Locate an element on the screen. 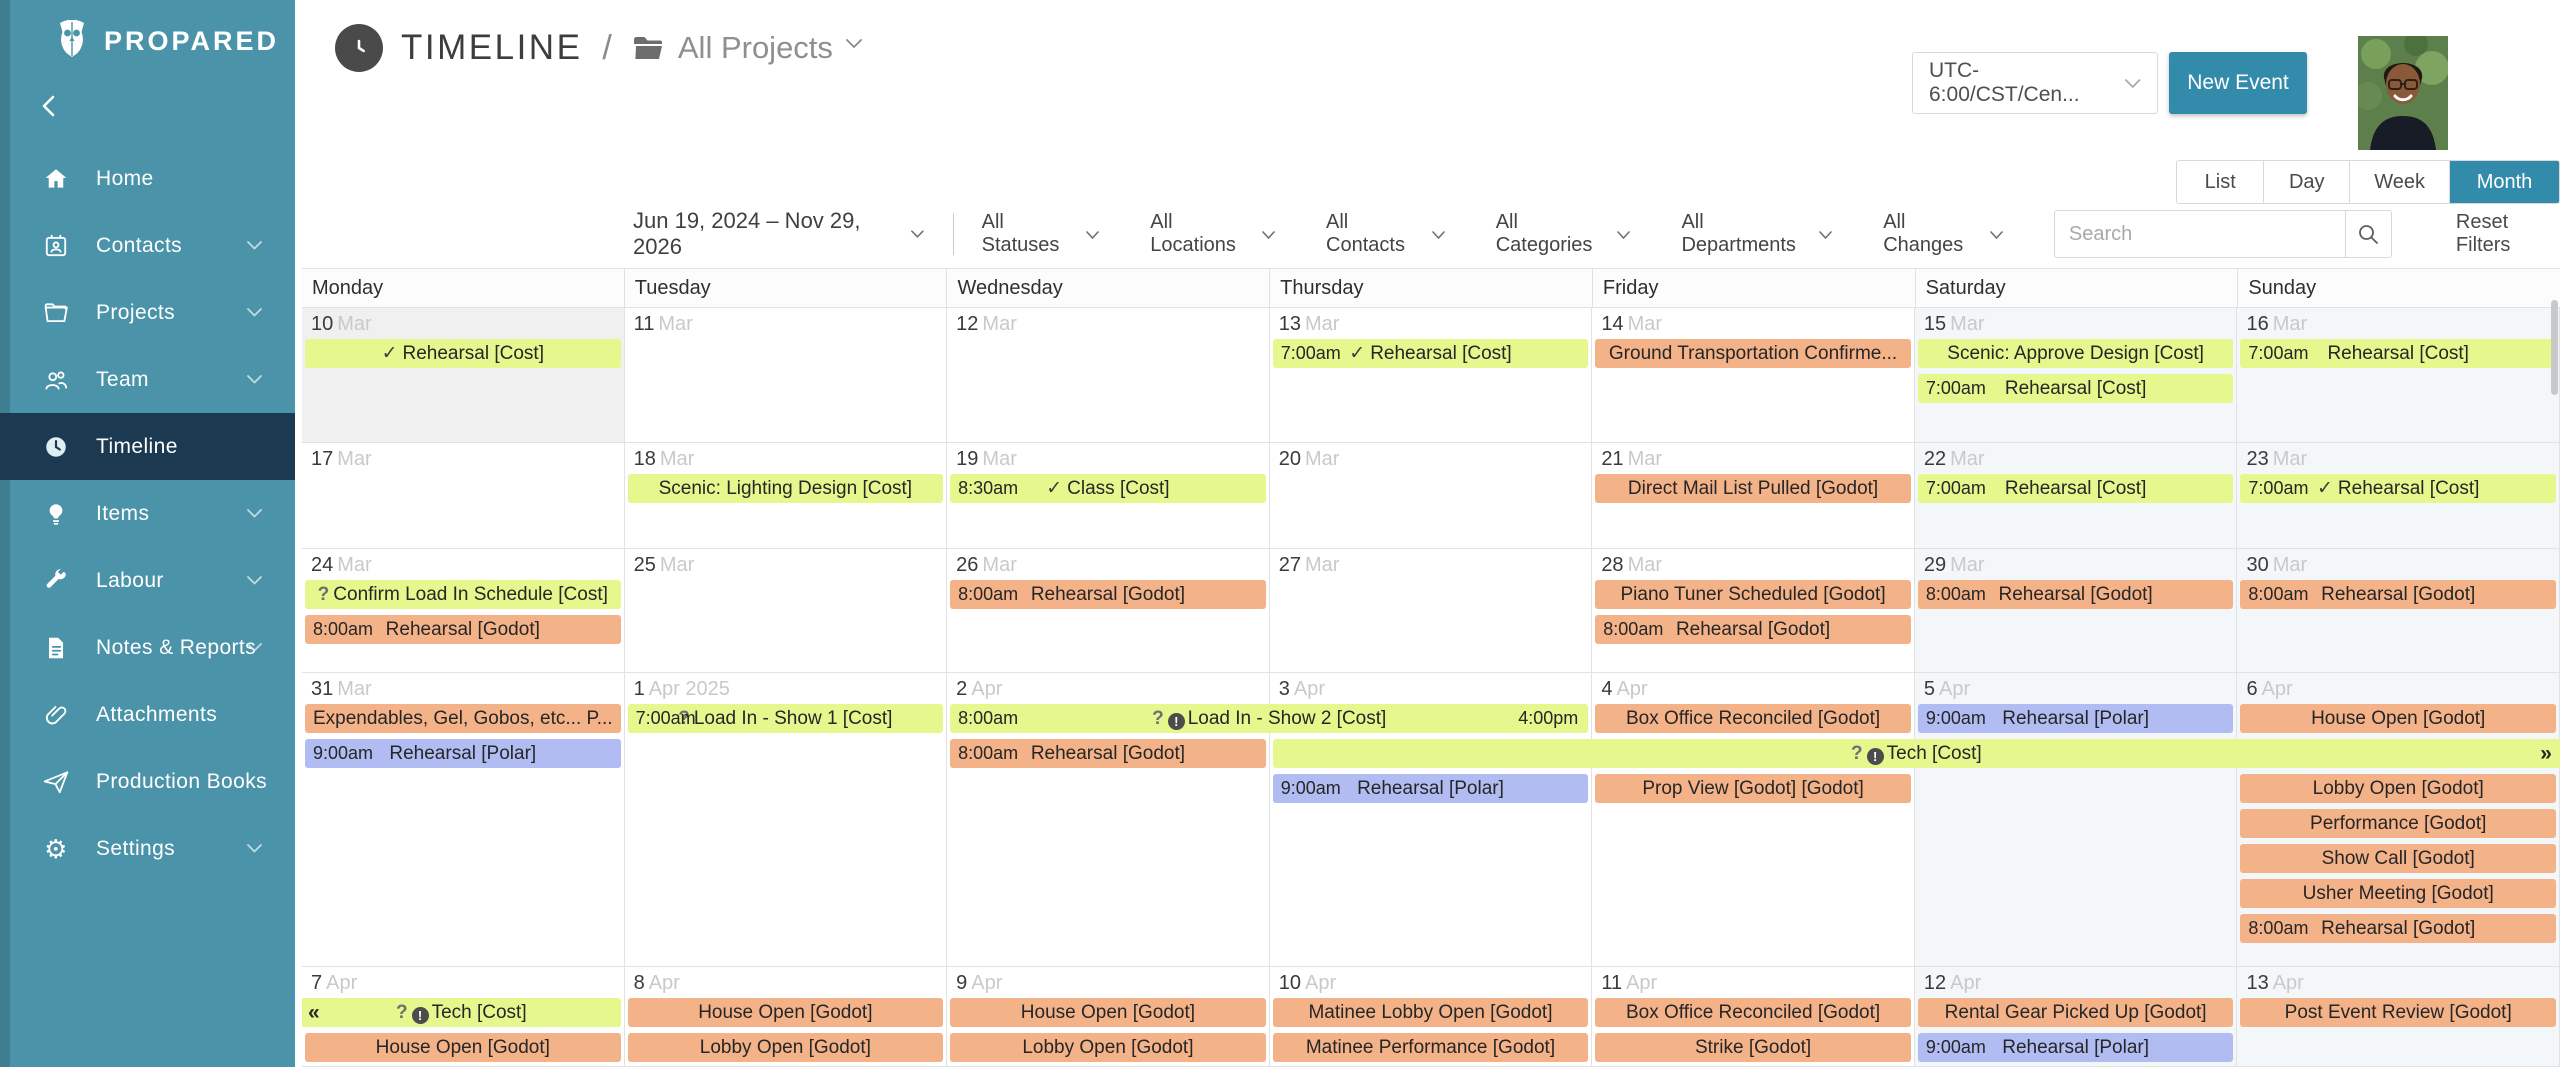 The image size is (2560, 1067). sidebar-item-attachments: Attachments is located at coordinates (147, 714).